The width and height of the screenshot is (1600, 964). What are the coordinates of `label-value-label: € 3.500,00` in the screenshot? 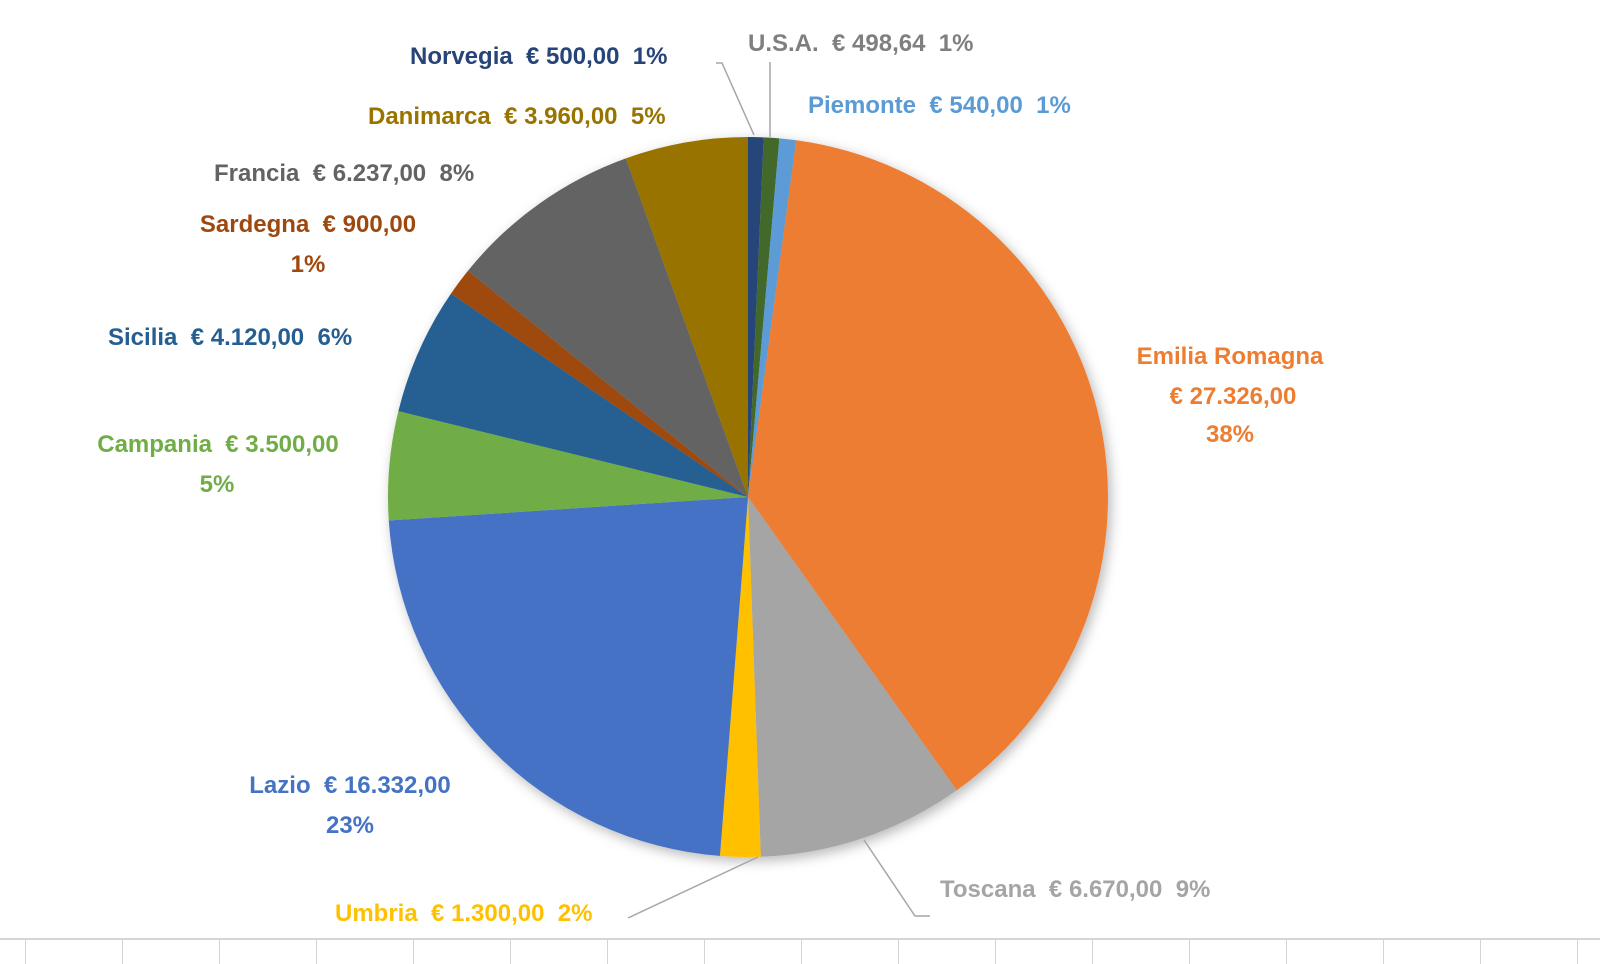 It's located at (275, 444).